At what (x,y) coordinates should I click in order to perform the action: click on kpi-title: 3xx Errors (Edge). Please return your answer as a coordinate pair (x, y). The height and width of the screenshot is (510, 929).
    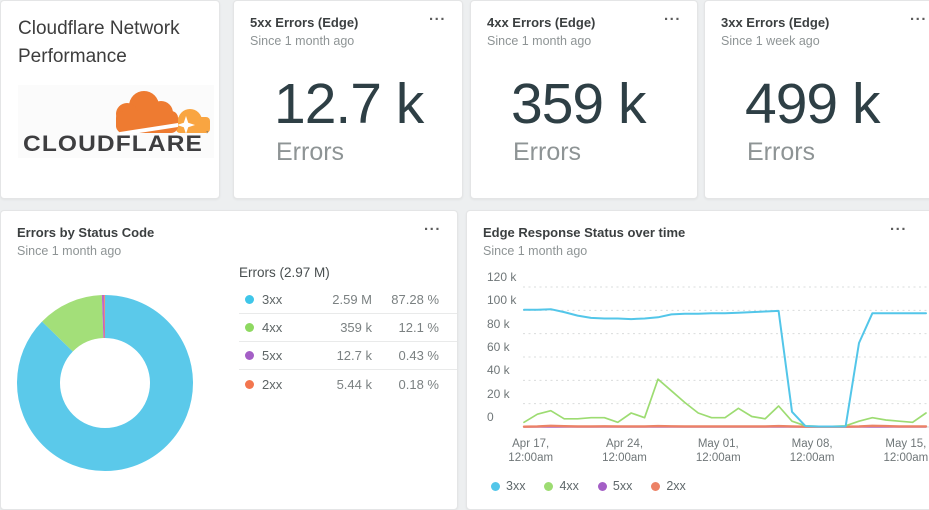
    Looking at the image, I should click on (775, 22).